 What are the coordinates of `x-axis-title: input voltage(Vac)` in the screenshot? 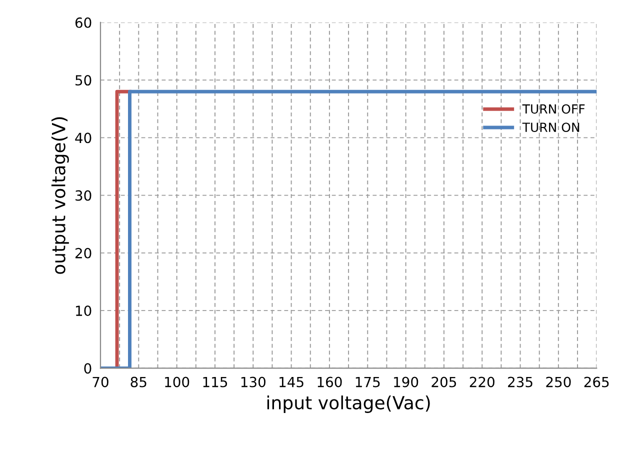 It's located at (348, 404).